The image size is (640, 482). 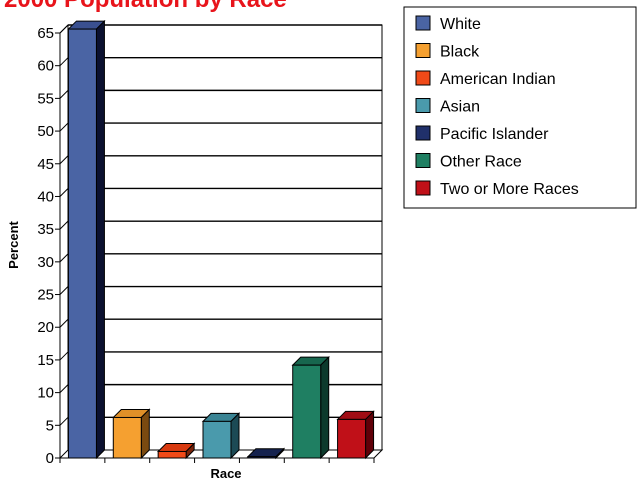 I want to click on y-tick-label: 0, so click(x=50, y=458).